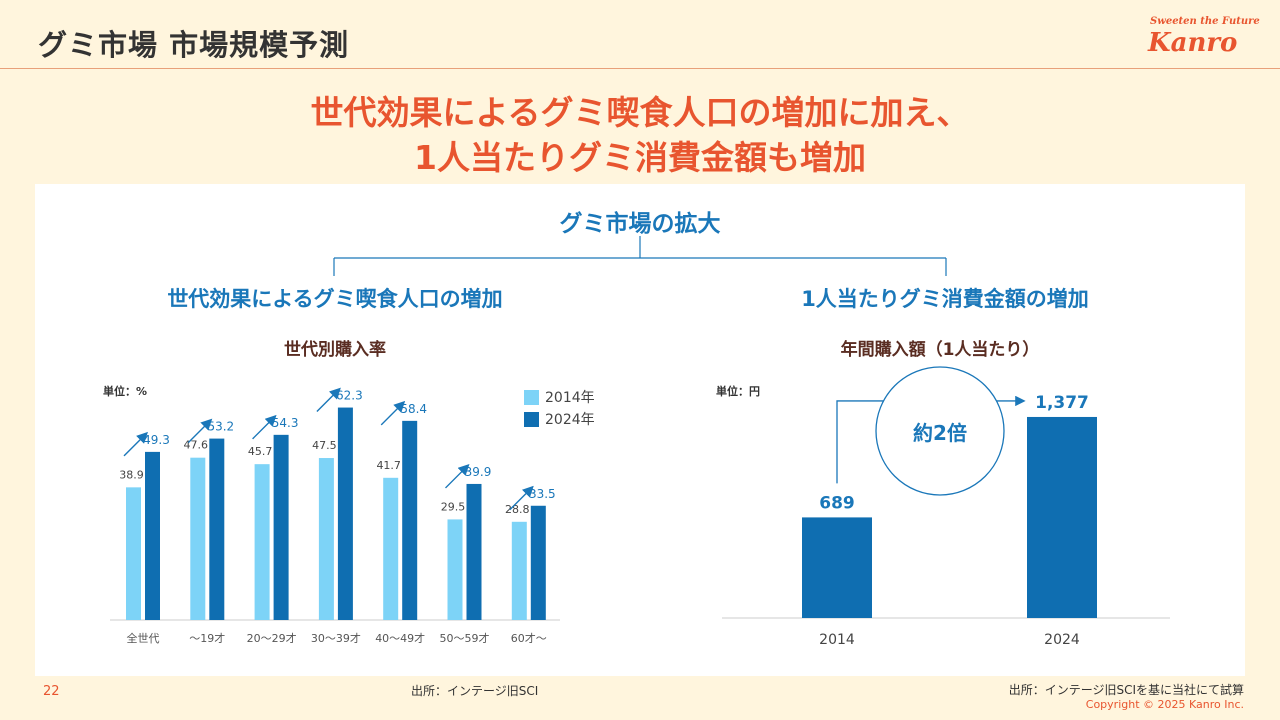 The width and height of the screenshot is (1280, 720). What do you see at coordinates (156, 440) in the screenshot?
I see `value-label-2024-0: 49.3` at bounding box center [156, 440].